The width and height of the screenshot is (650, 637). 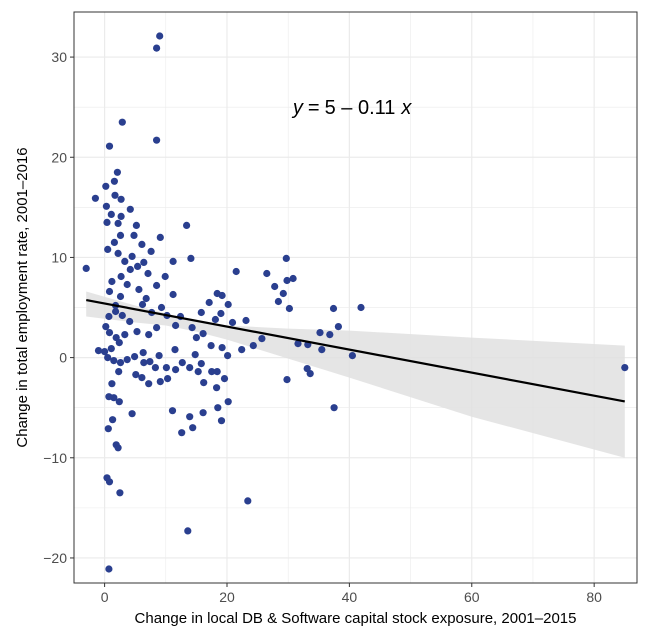 What do you see at coordinates (355, 350) in the screenshot?
I see `fit-line-group` at bounding box center [355, 350].